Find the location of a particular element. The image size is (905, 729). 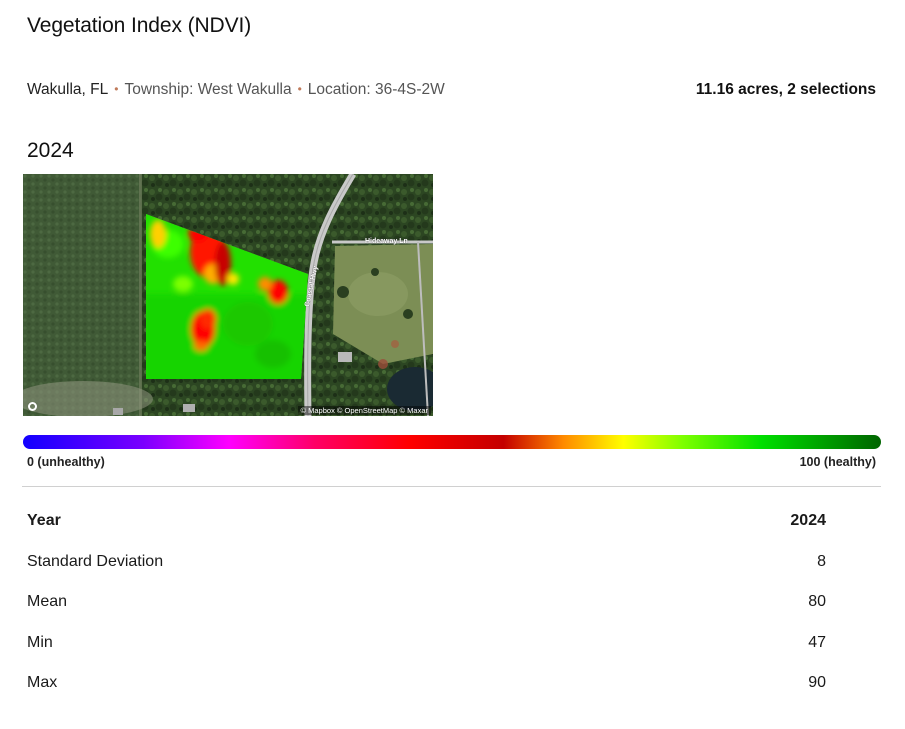

page-title: Vegetation Index (NDVI) is located at coordinates (139, 25).